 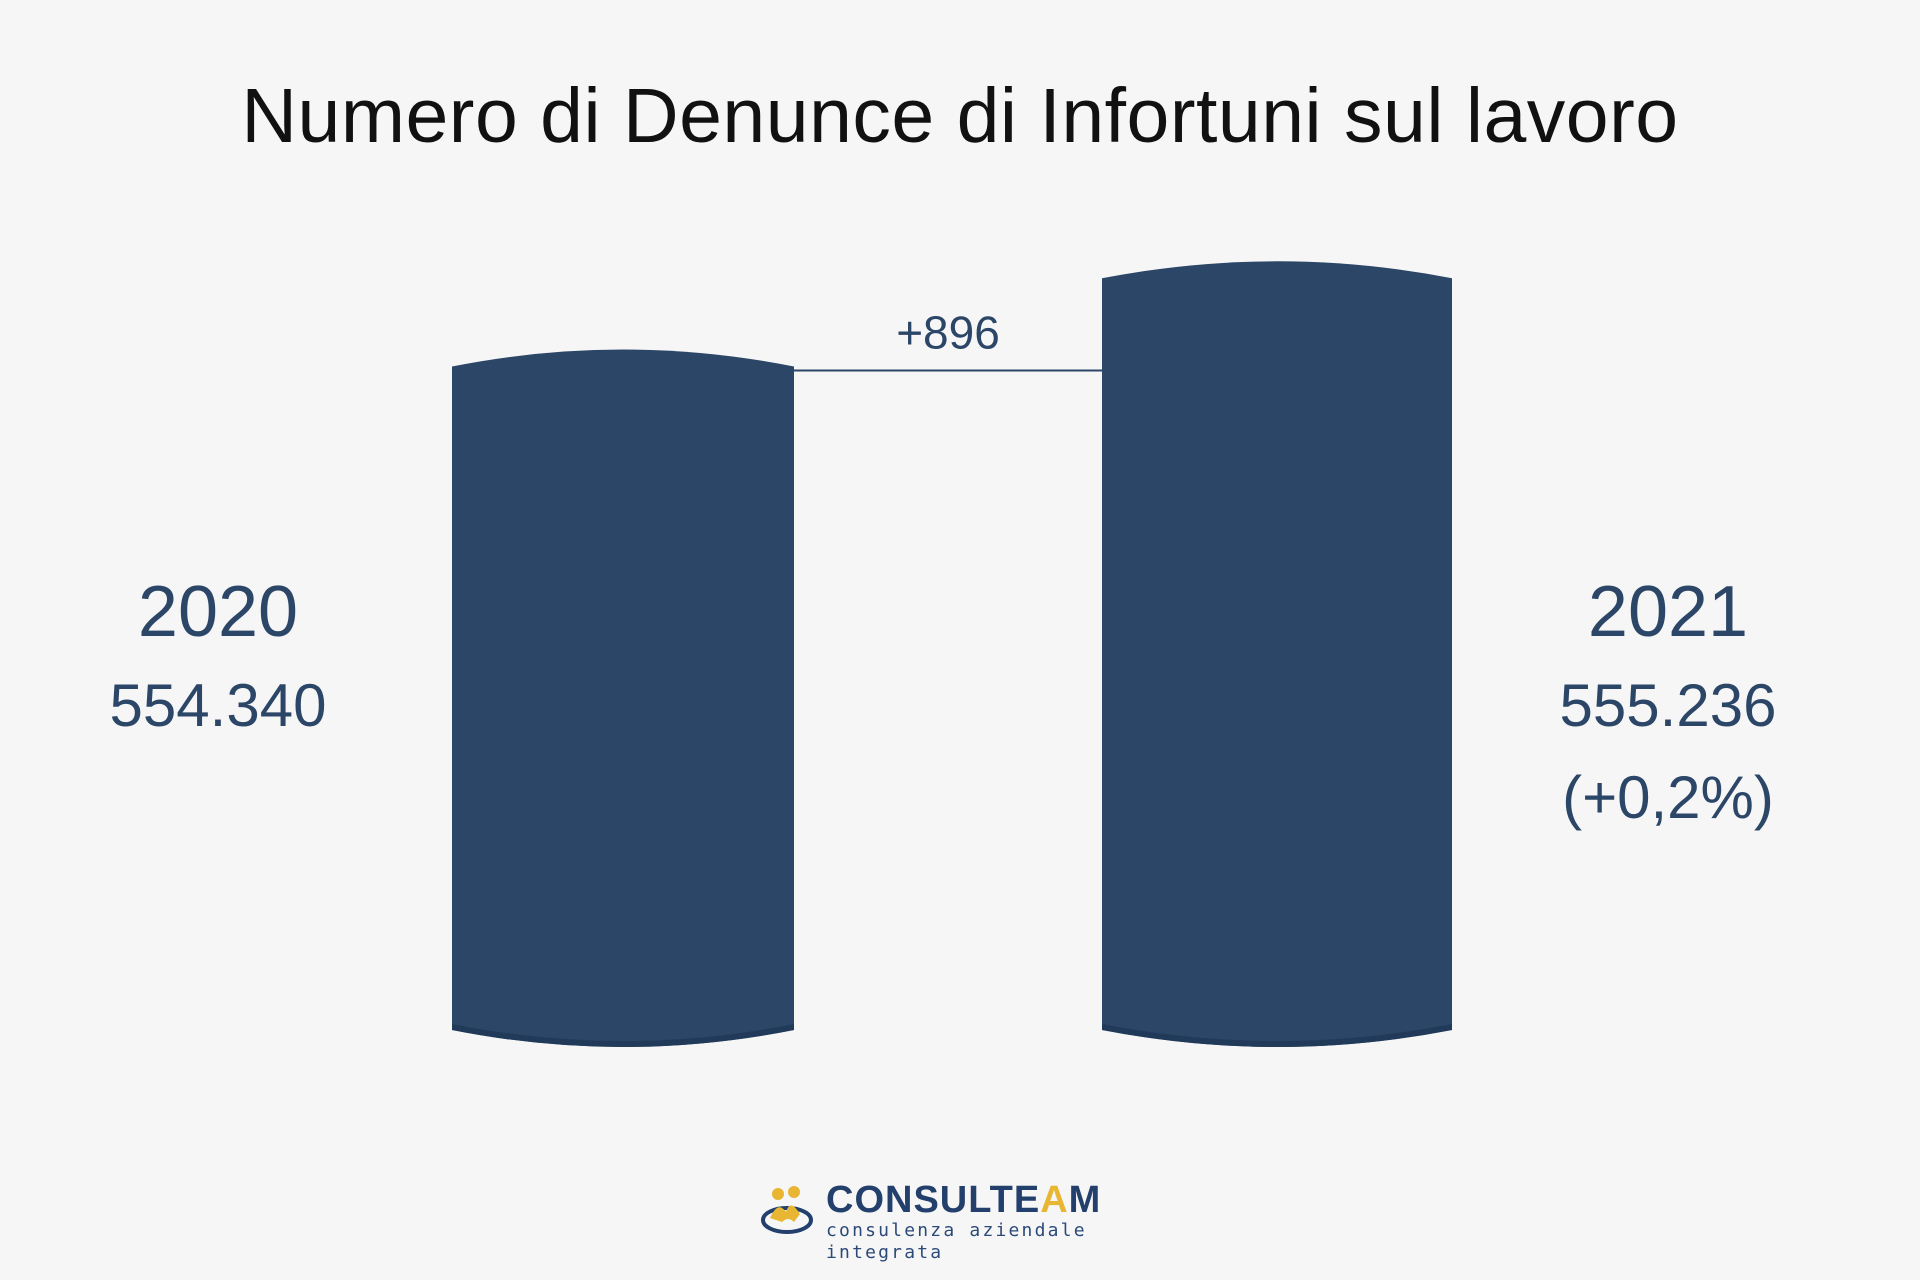 What do you see at coordinates (218, 705) in the screenshot?
I see `value-label: 554.340` at bounding box center [218, 705].